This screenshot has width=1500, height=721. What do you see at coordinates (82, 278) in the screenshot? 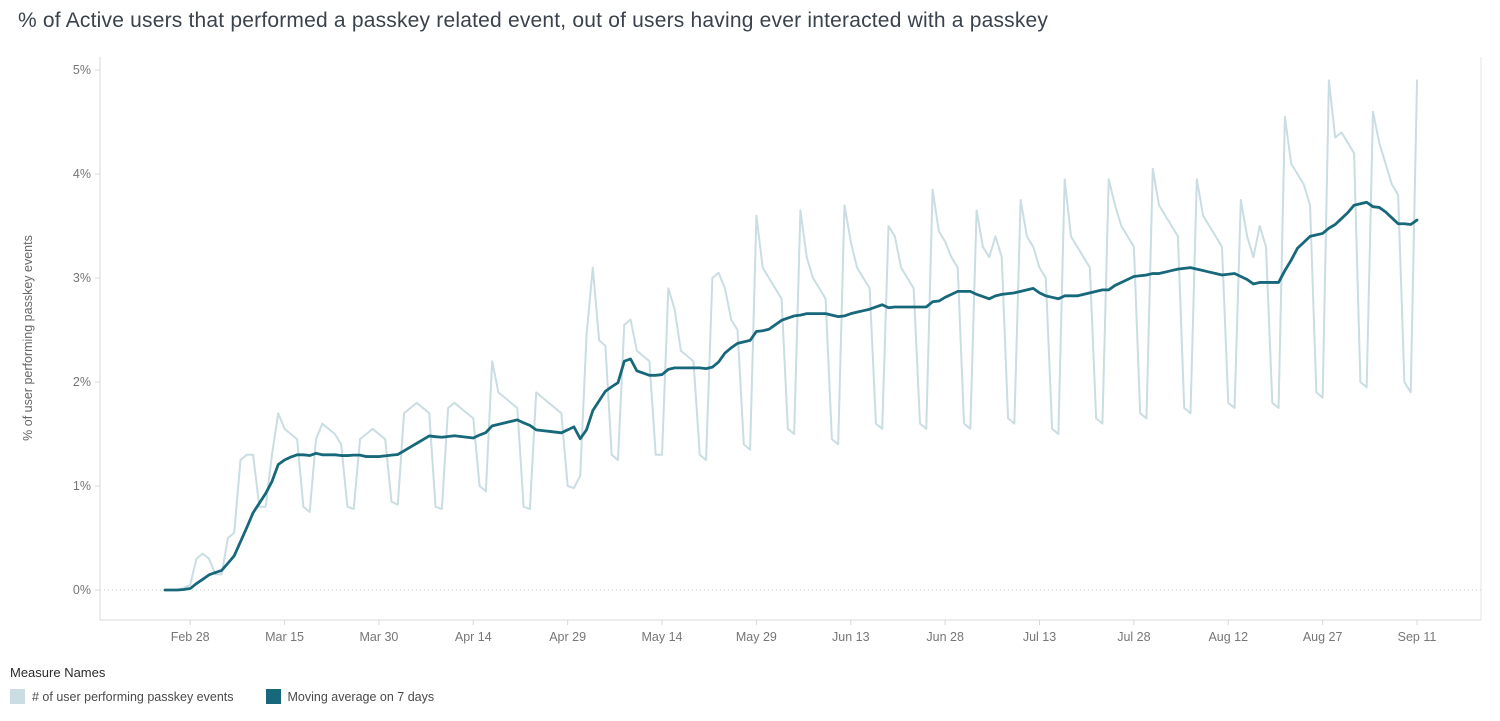
I see `y-tick-label: 3%` at bounding box center [82, 278].